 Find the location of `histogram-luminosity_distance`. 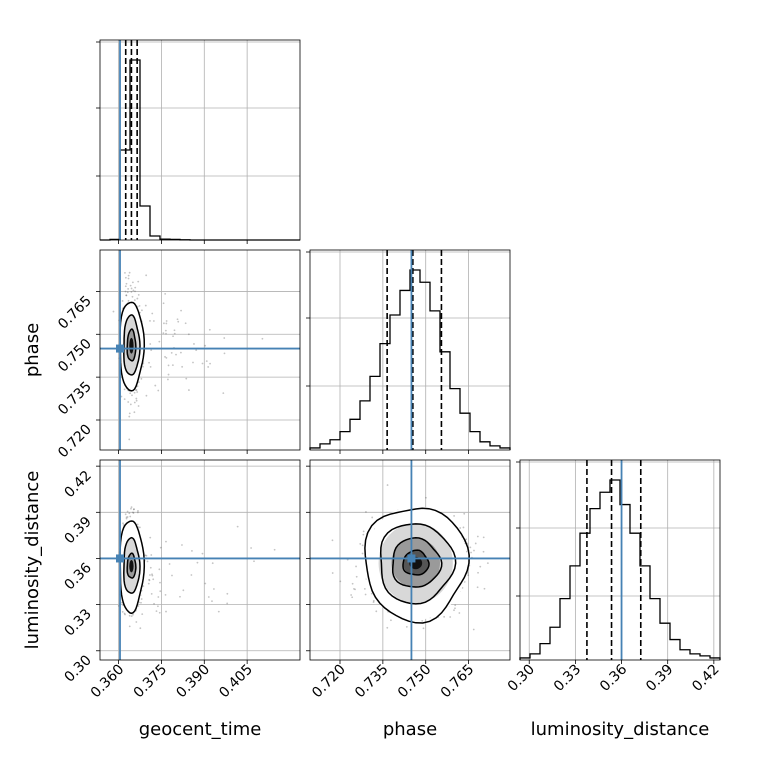

histogram-luminosity_distance is located at coordinates (620, 569).